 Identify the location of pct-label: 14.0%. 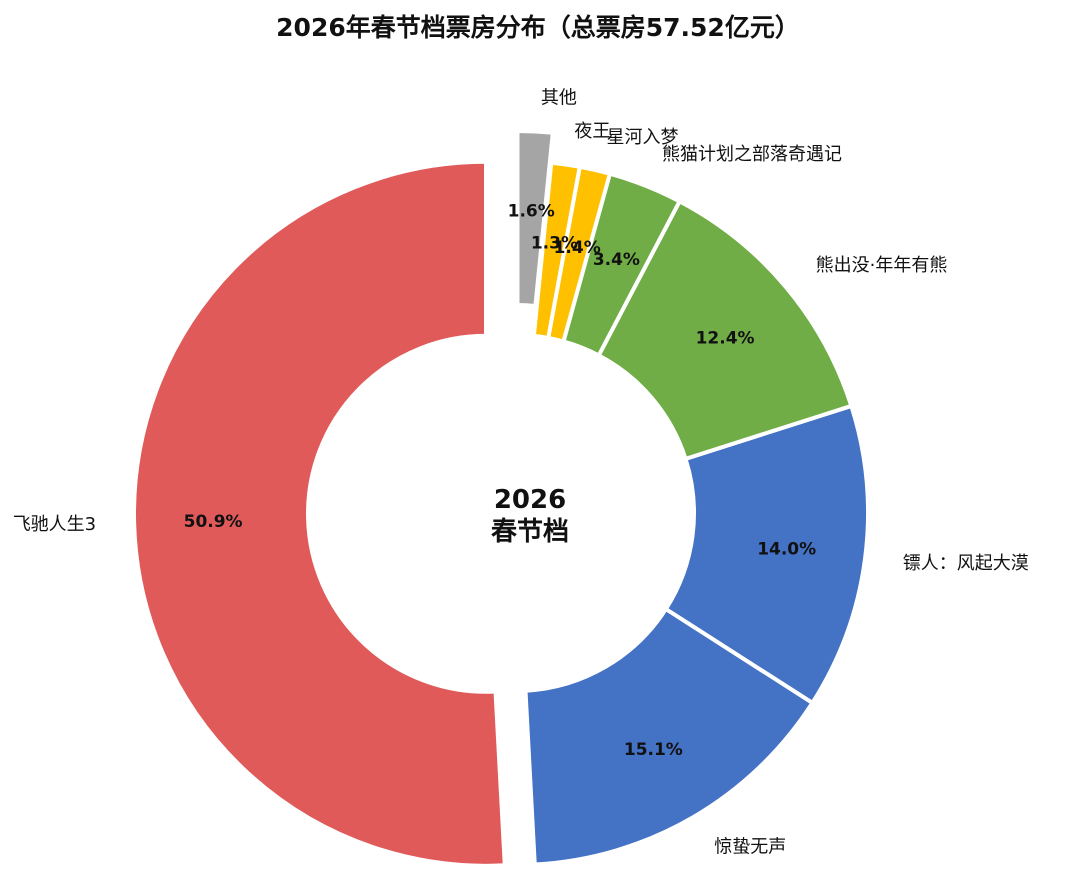
(786, 549).